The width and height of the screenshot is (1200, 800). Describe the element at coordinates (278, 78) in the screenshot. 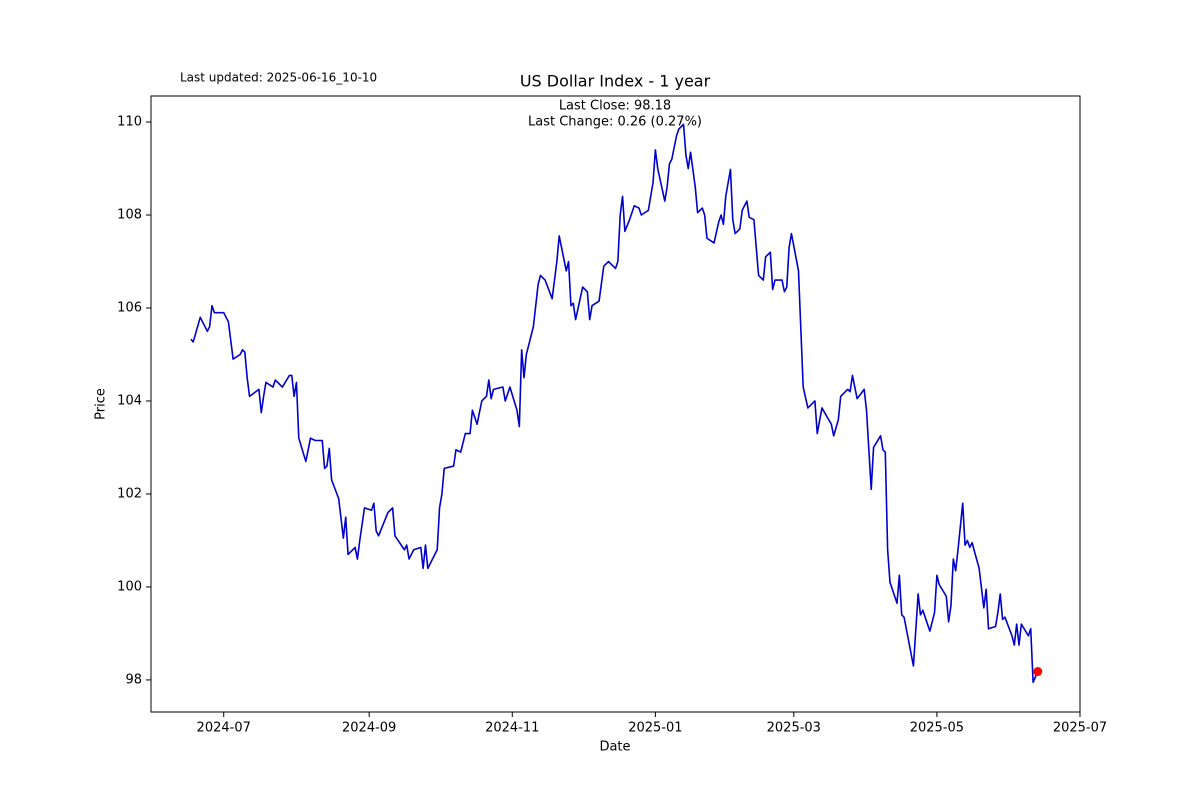

I see `last-updated: Last updated: 2025-06-16_10-10` at that location.